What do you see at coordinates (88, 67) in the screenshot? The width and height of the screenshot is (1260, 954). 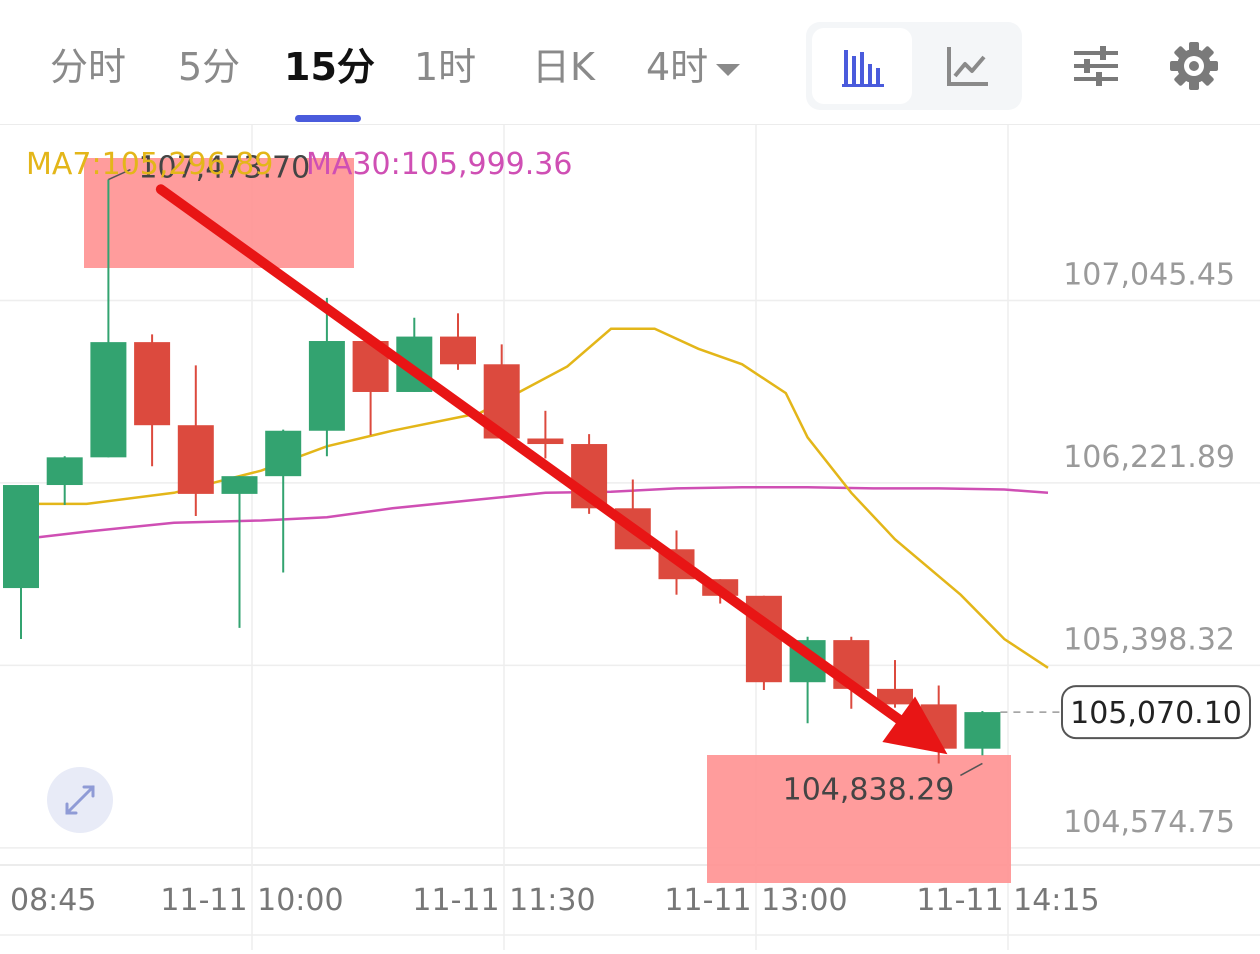 I see `tab-timeshare: 分时` at bounding box center [88, 67].